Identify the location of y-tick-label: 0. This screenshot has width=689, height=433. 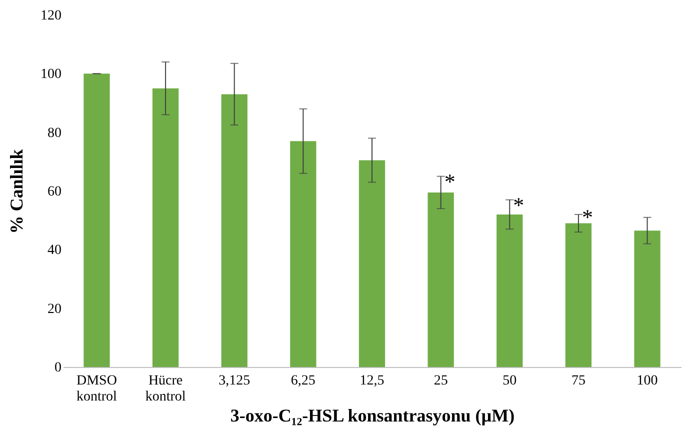
(58, 368).